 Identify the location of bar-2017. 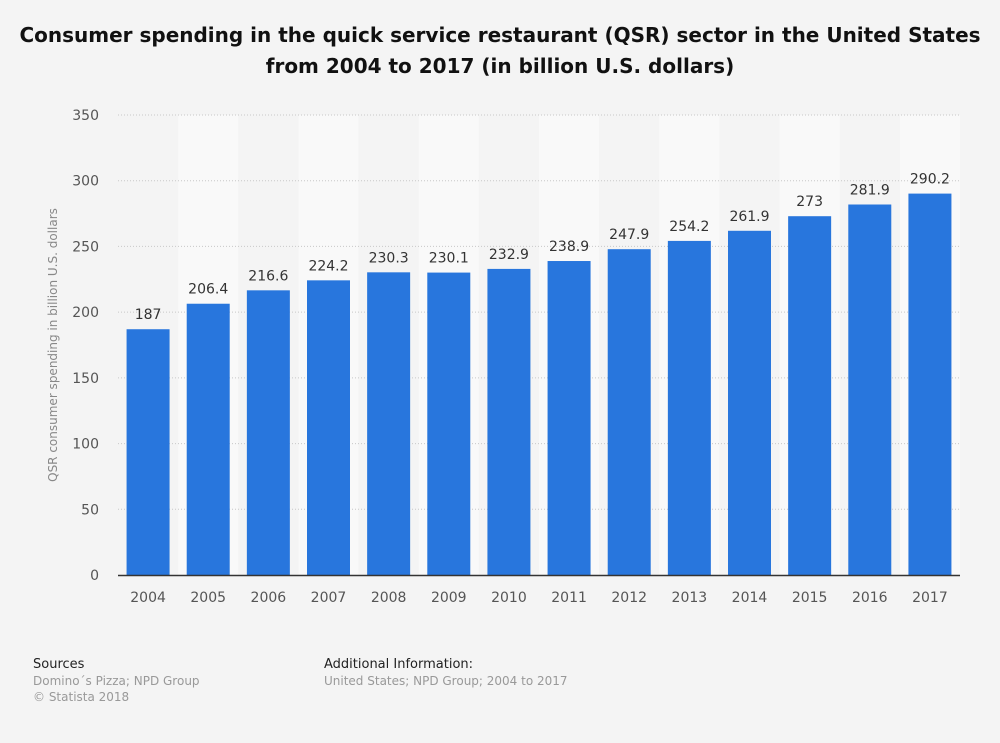
(930, 384).